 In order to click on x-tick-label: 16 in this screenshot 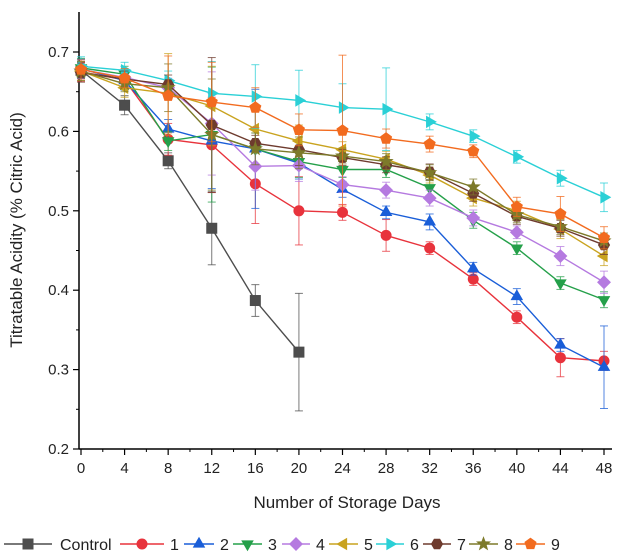, I will do `click(255, 468)`.